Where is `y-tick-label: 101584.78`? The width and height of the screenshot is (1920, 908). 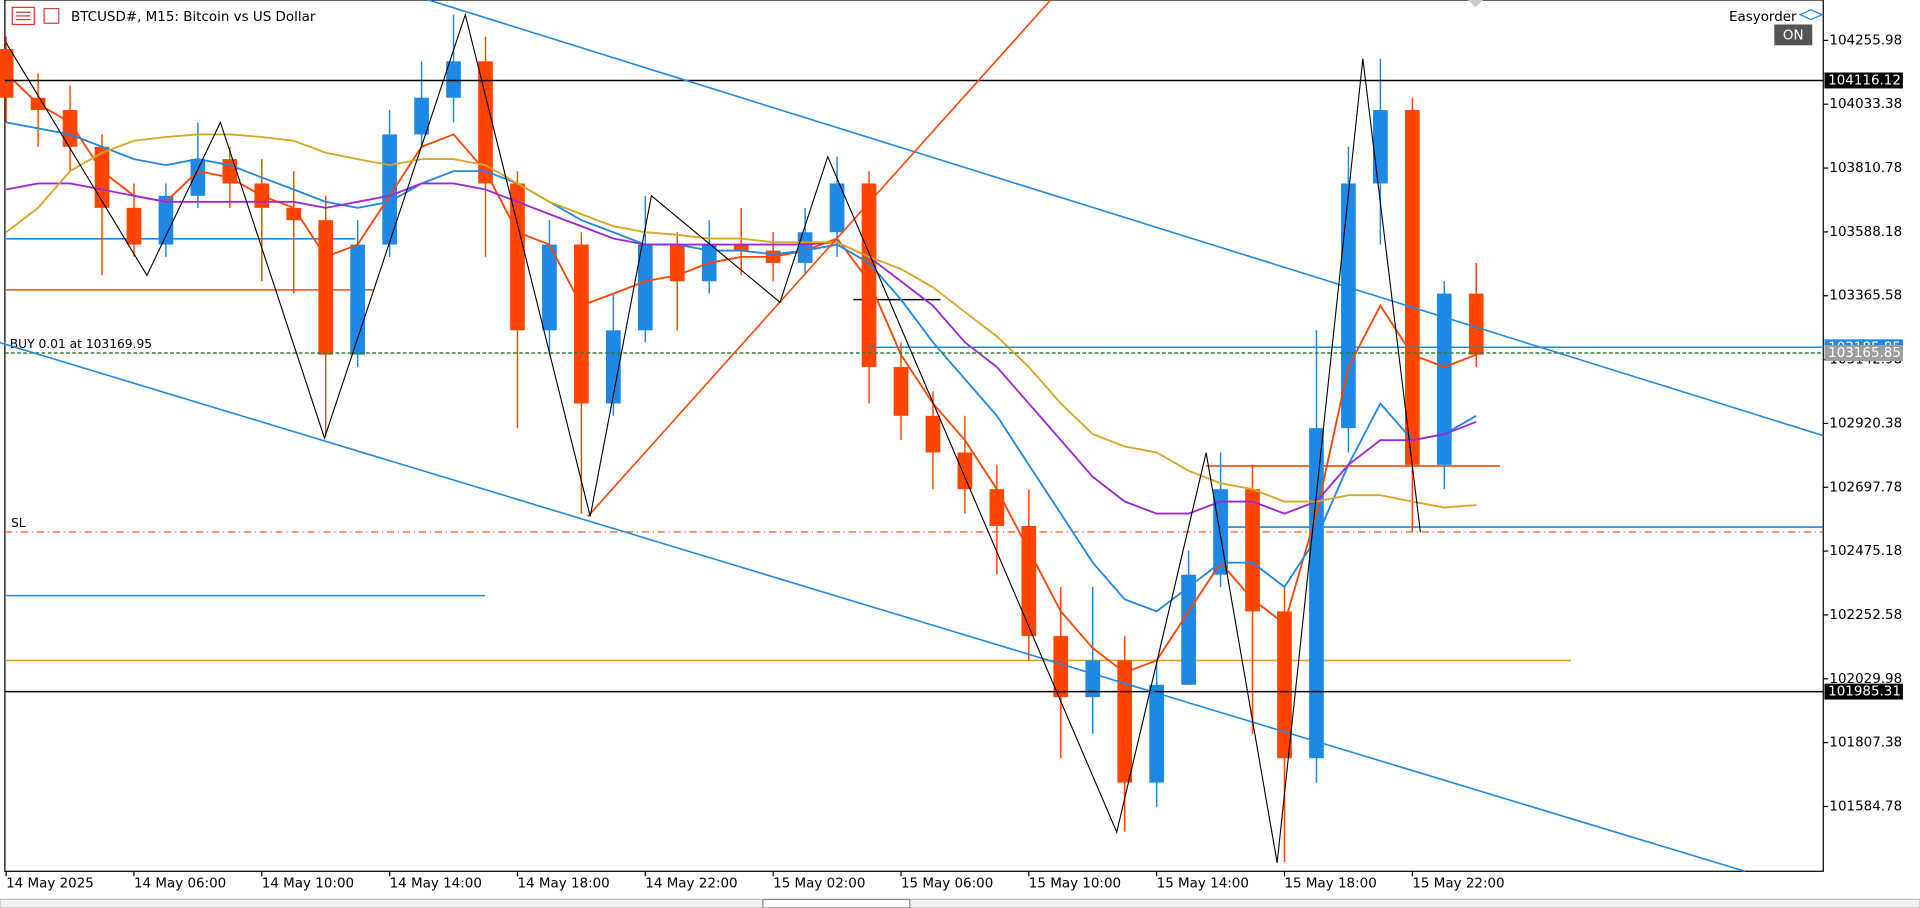 y-tick-label: 101584.78 is located at coordinates (1865, 806).